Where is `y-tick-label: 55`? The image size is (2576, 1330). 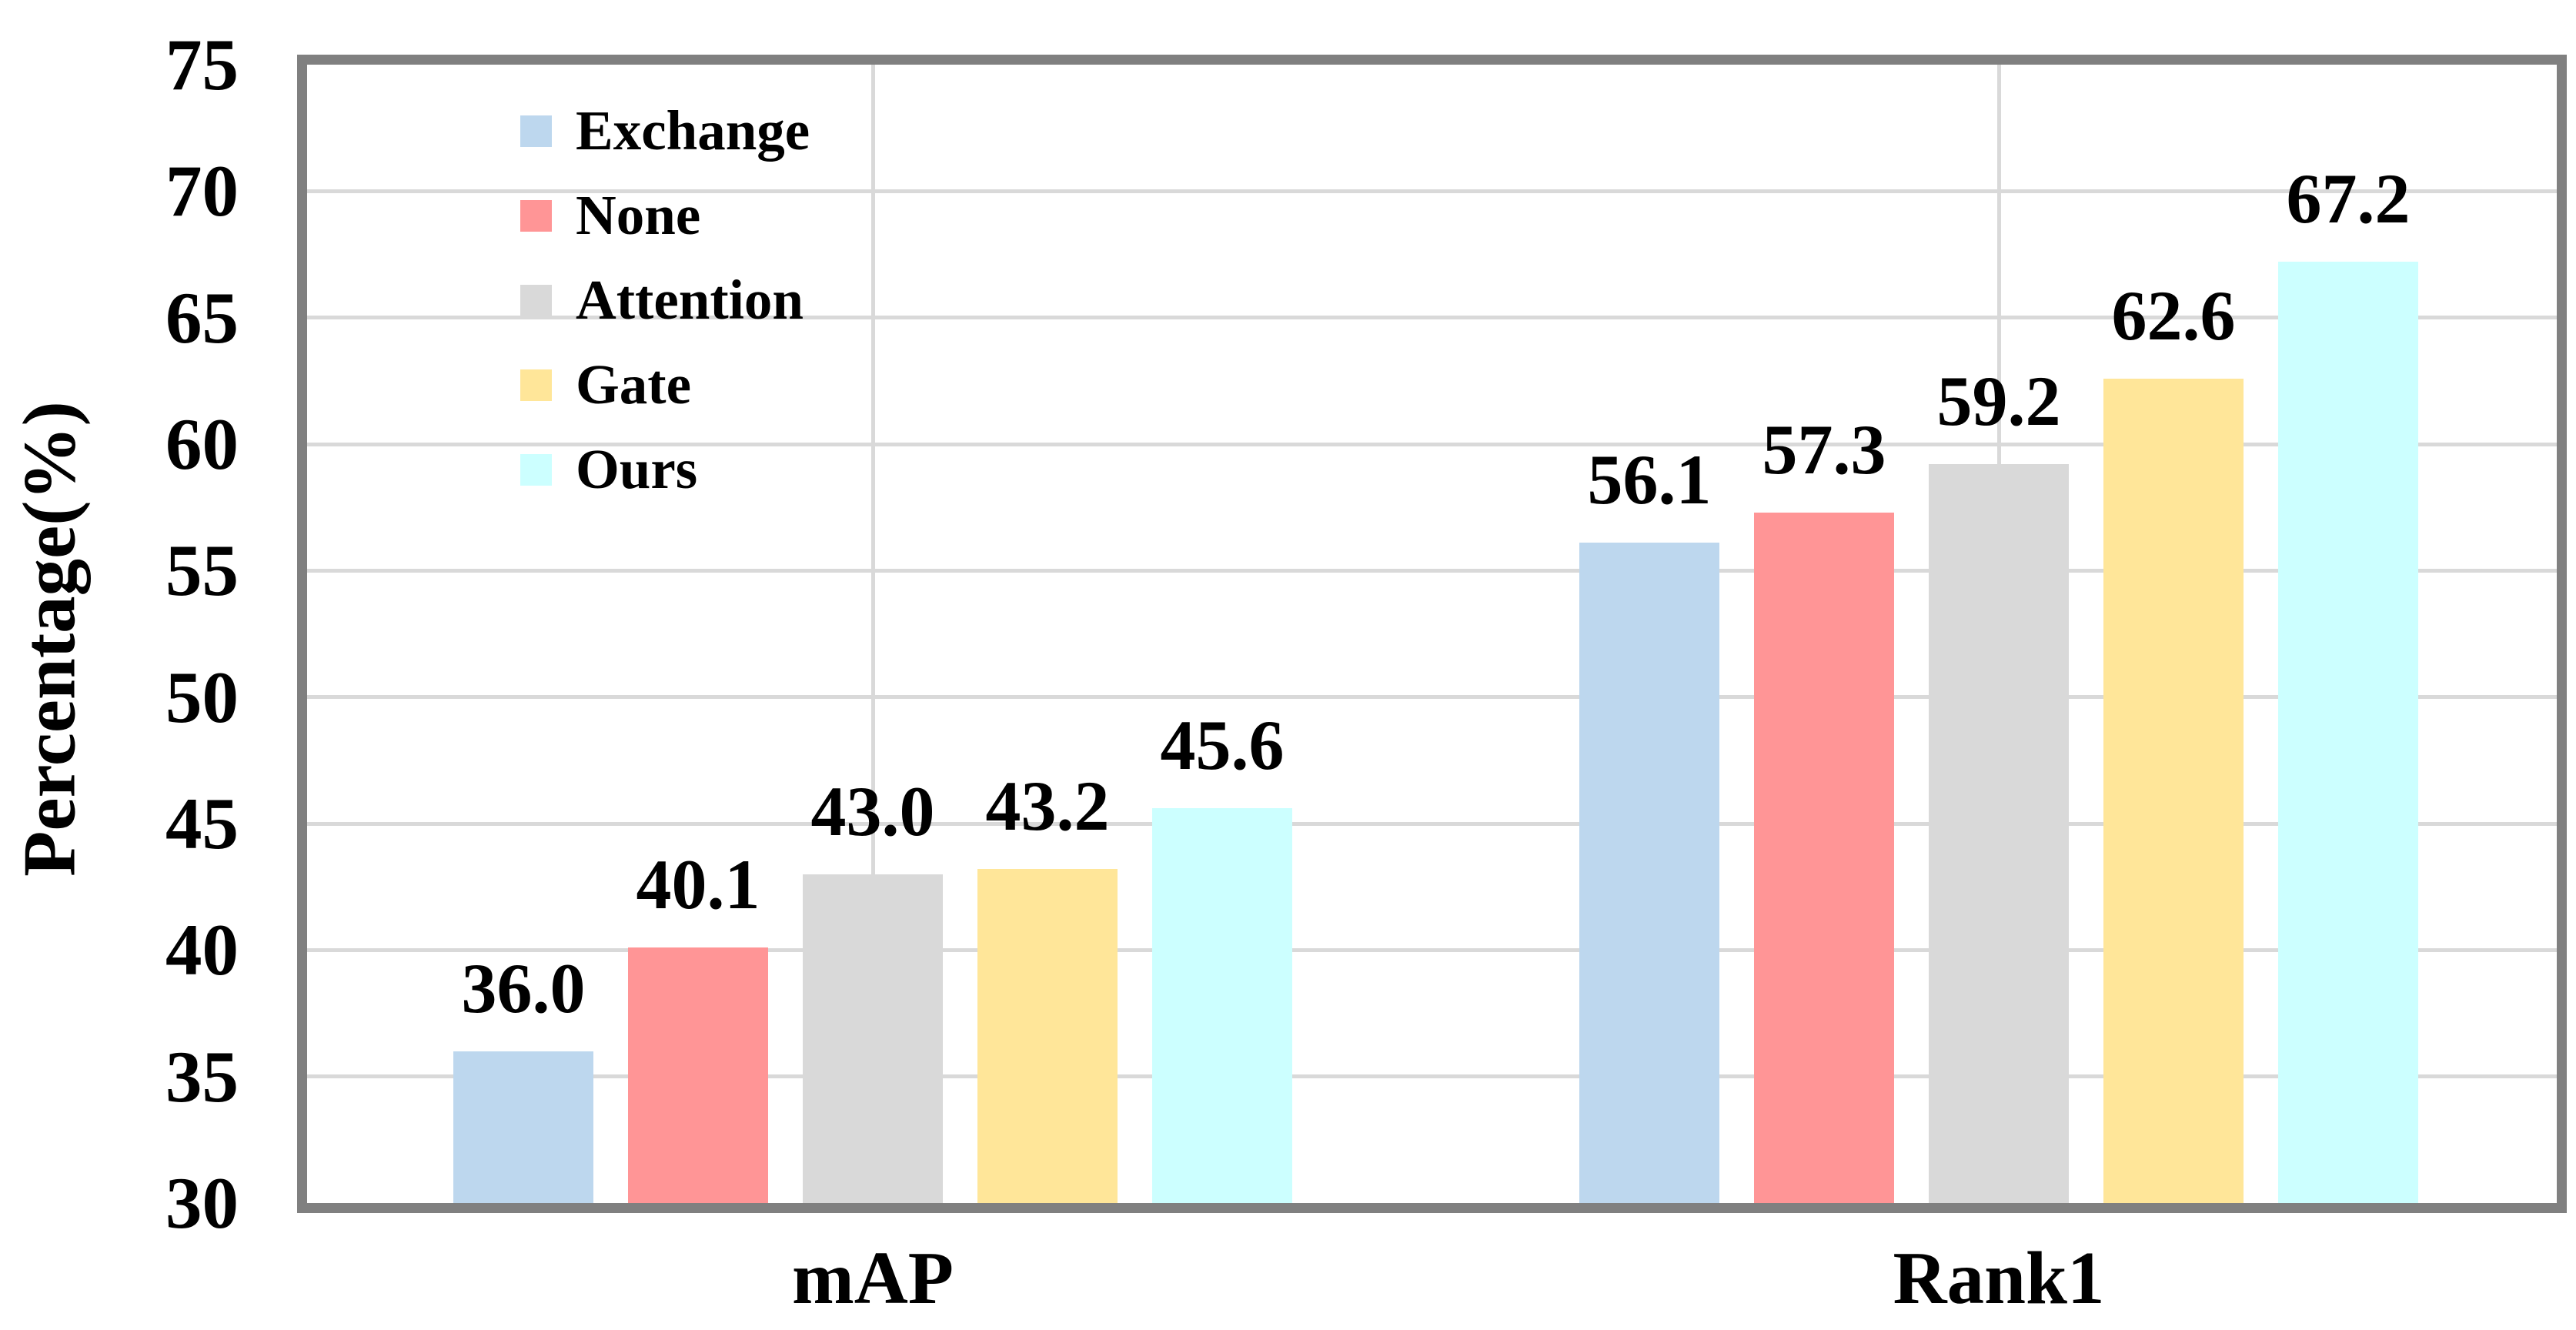 y-tick-label: 55 is located at coordinates (202, 571).